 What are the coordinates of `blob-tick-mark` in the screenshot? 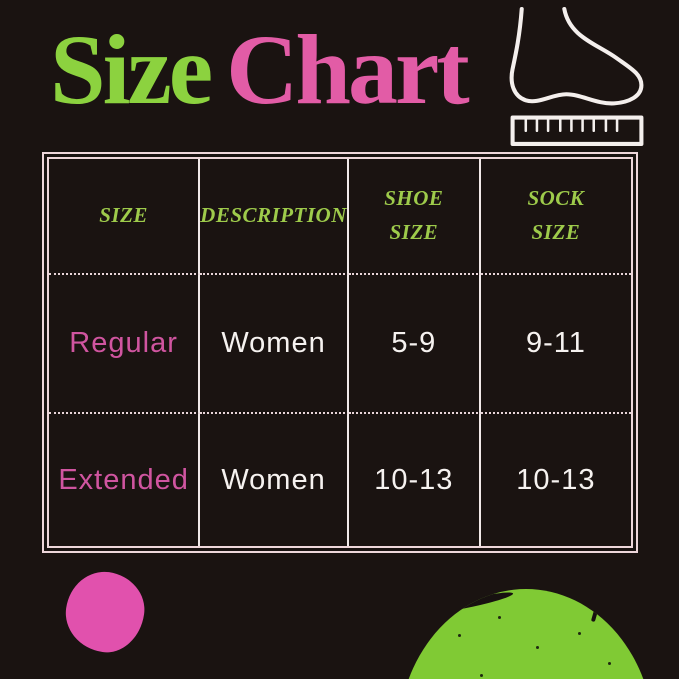 It's located at (596, 610).